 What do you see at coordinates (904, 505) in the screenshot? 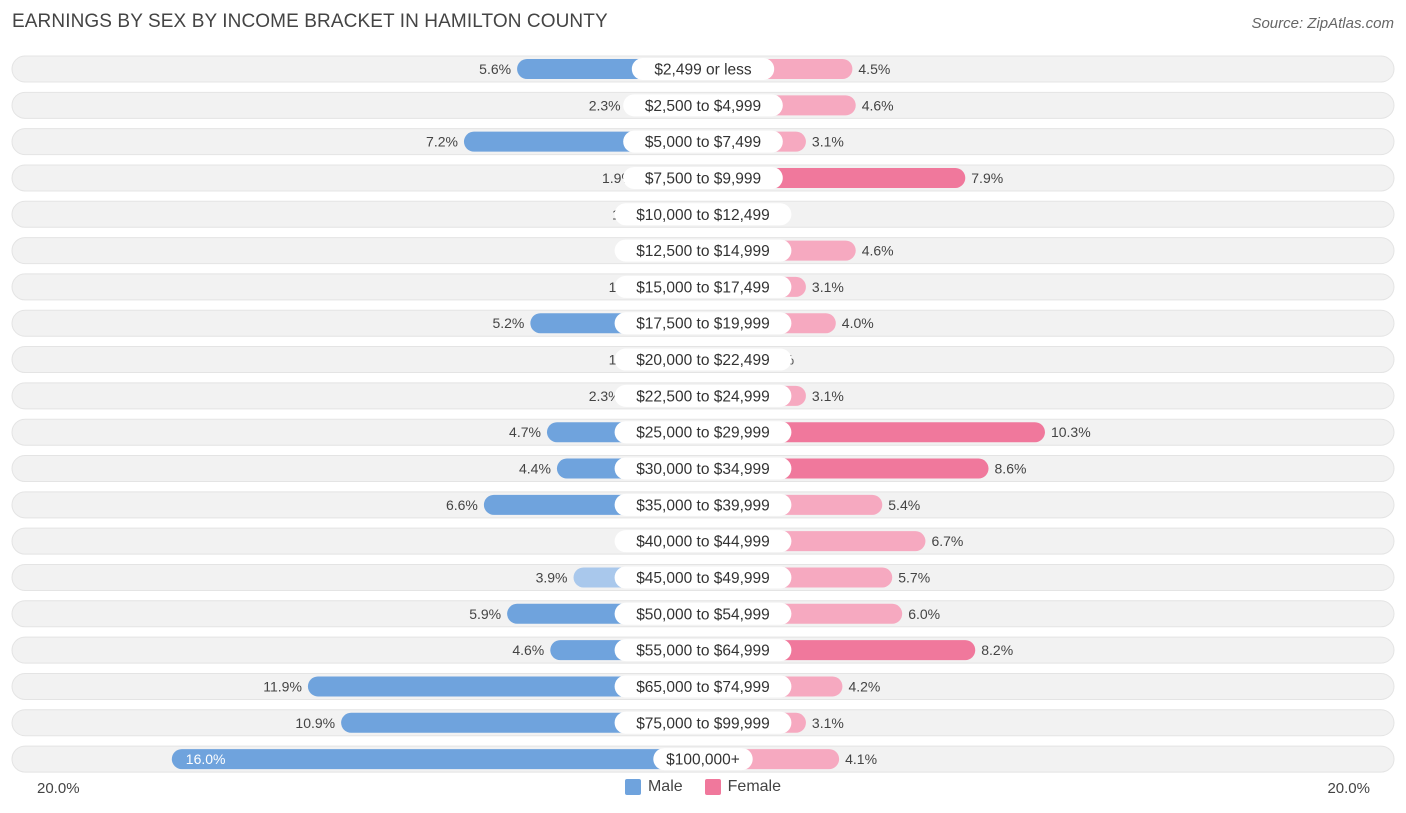
I see `female-value-label: 5.4%` at bounding box center [904, 505].